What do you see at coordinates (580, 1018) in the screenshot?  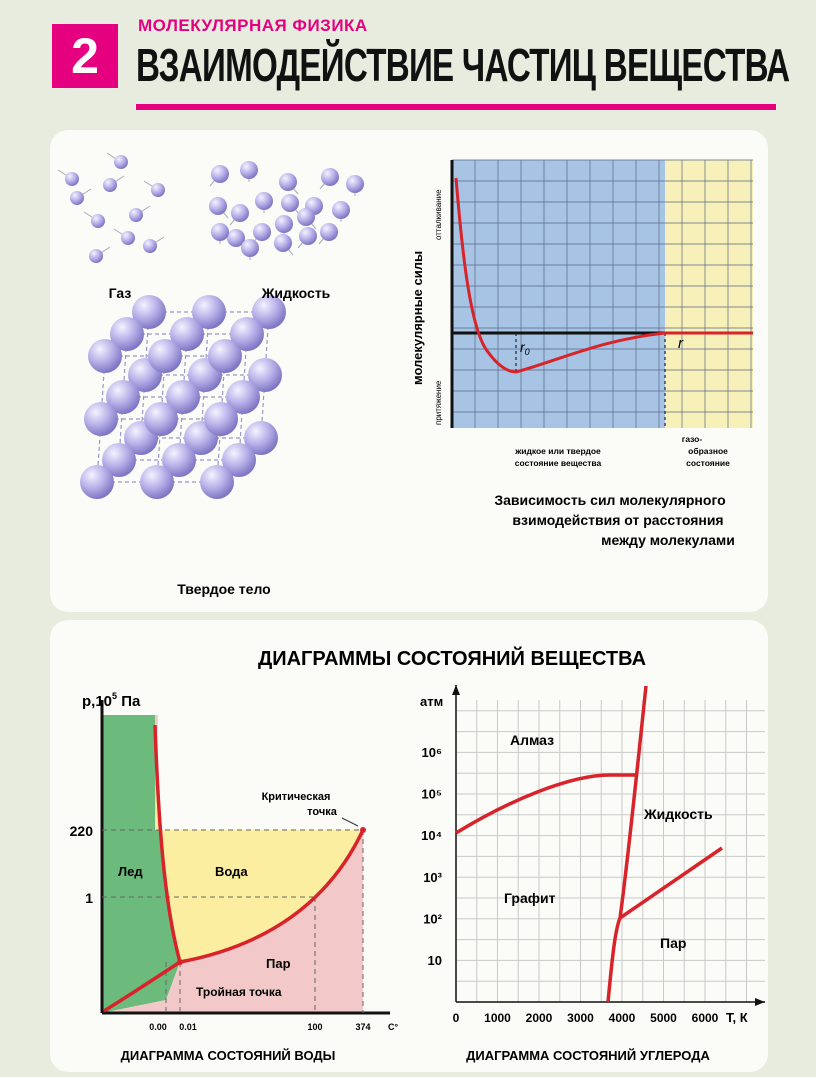 I see `carbon-x-tick: 3000` at bounding box center [580, 1018].